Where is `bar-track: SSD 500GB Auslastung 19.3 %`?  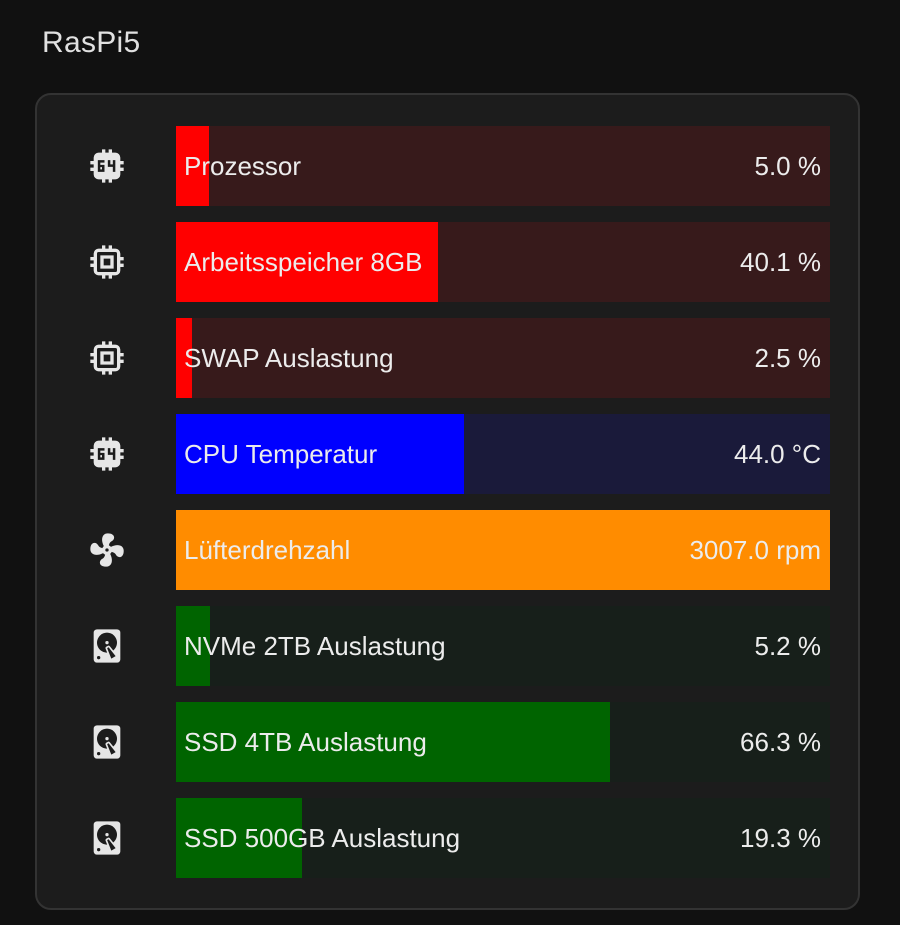 bar-track: SSD 500GB Auslastung 19.3 % is located at coordinates (503, 838).